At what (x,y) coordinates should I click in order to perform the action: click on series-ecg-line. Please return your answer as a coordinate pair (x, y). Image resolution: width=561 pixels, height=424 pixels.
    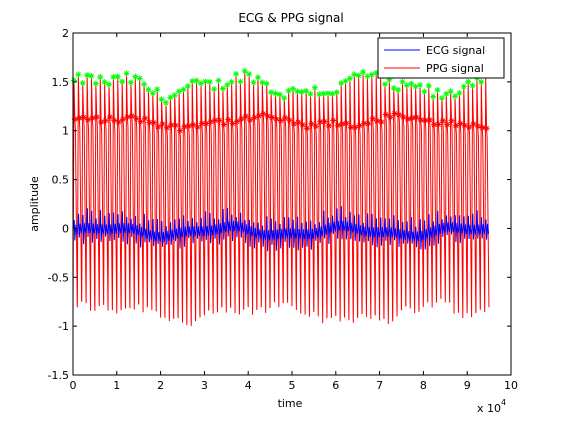
    Looking at the image, I should click on (281, 229).